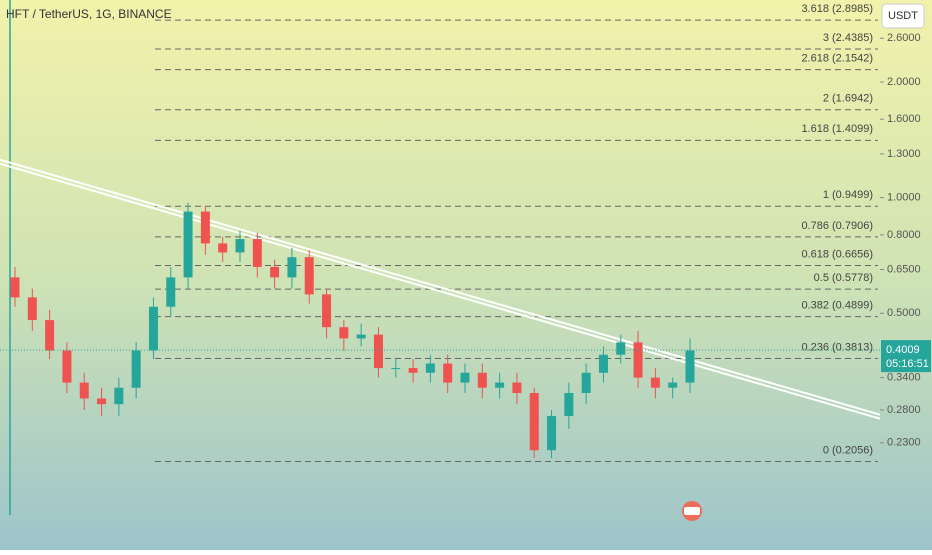 The width and height of the screenshot is (932, 555). What do you see at coordinates (848, 195) in the screenshot?
I see `fib-label: 1 (0.9499)` at bounding box center [848, 195].